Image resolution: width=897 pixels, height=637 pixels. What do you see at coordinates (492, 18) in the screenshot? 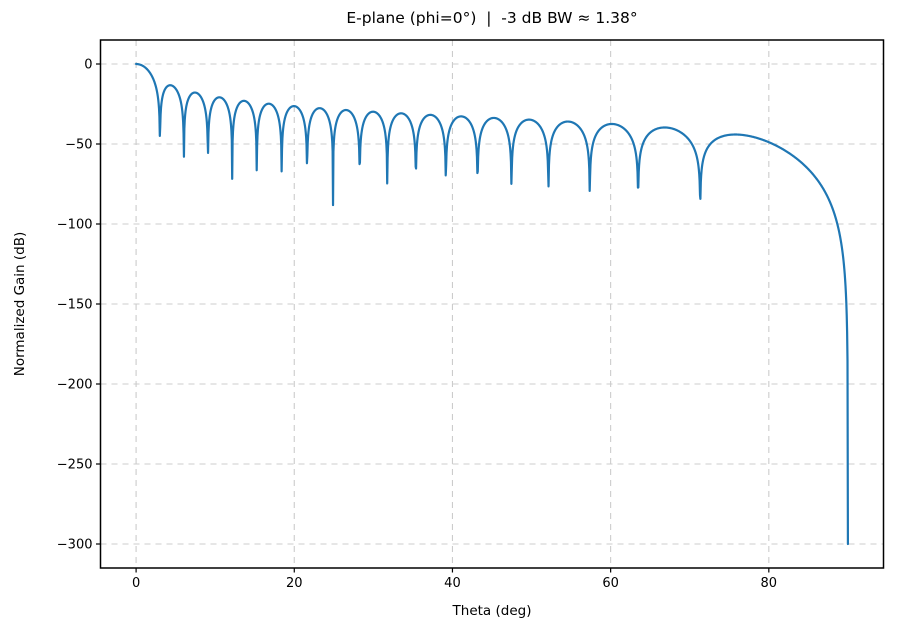
I see `chart-title: E-plane (phi=0°) | -3 dB BW ≈ 1.38°` at bounding box center [492, 18].